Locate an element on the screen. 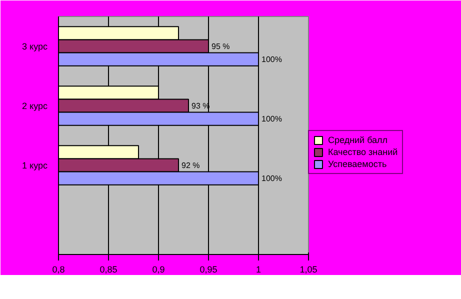  x-tick-label: 1,05 is located at coordinates (309, 269).